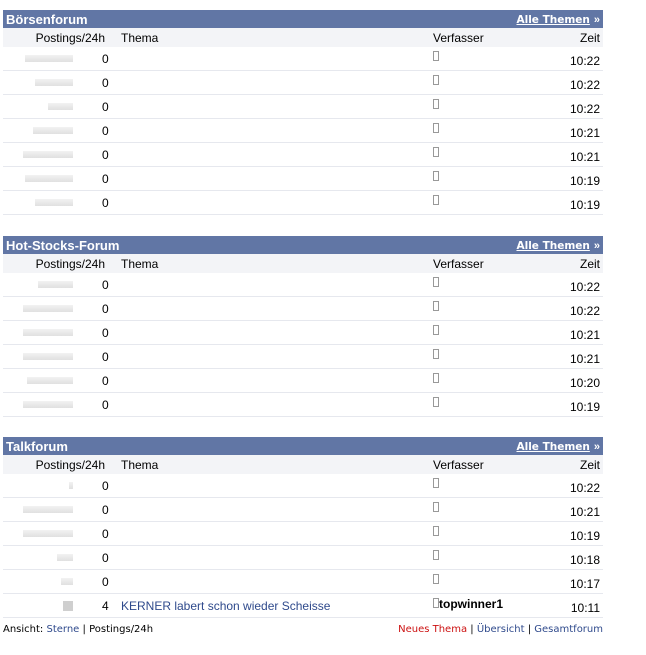 This screenshot has height=655, width=646. I want to click on overview-link: Übersicht, so click(500, 629).